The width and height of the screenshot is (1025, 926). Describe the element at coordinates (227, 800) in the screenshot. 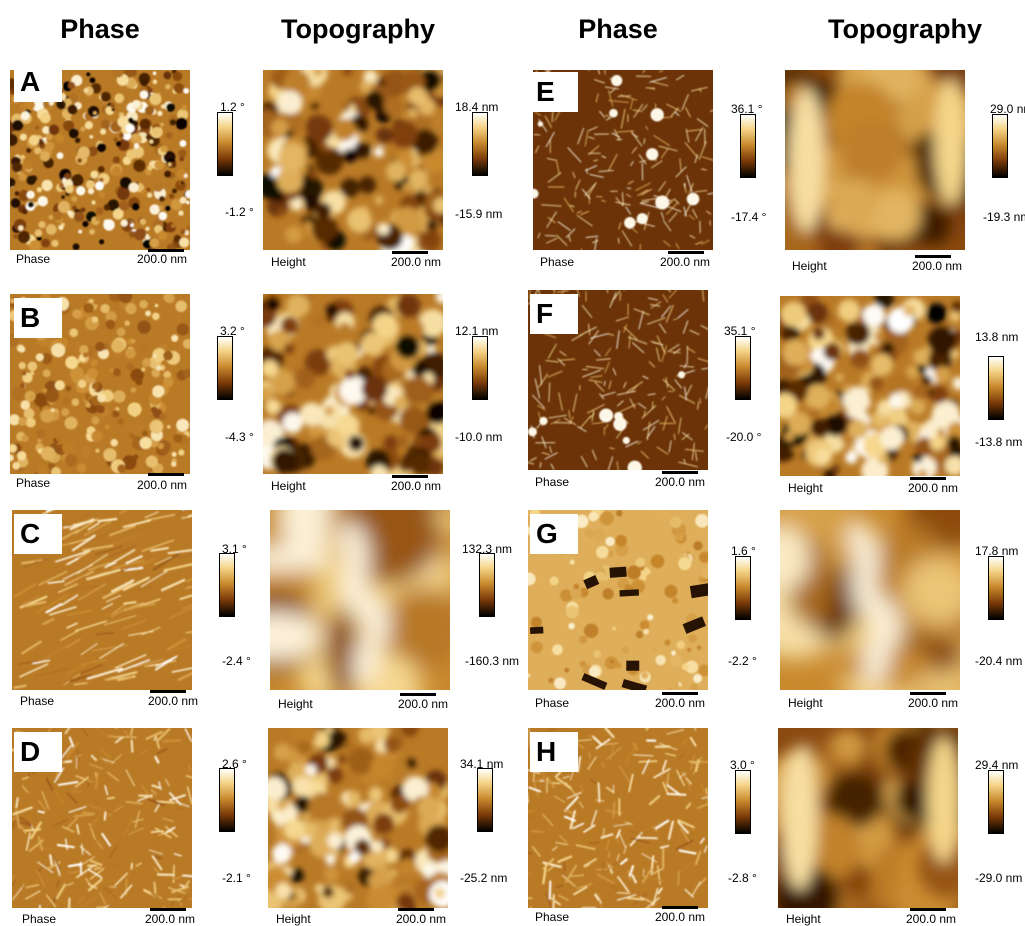

I see `phase-colorbar-d` at that location.